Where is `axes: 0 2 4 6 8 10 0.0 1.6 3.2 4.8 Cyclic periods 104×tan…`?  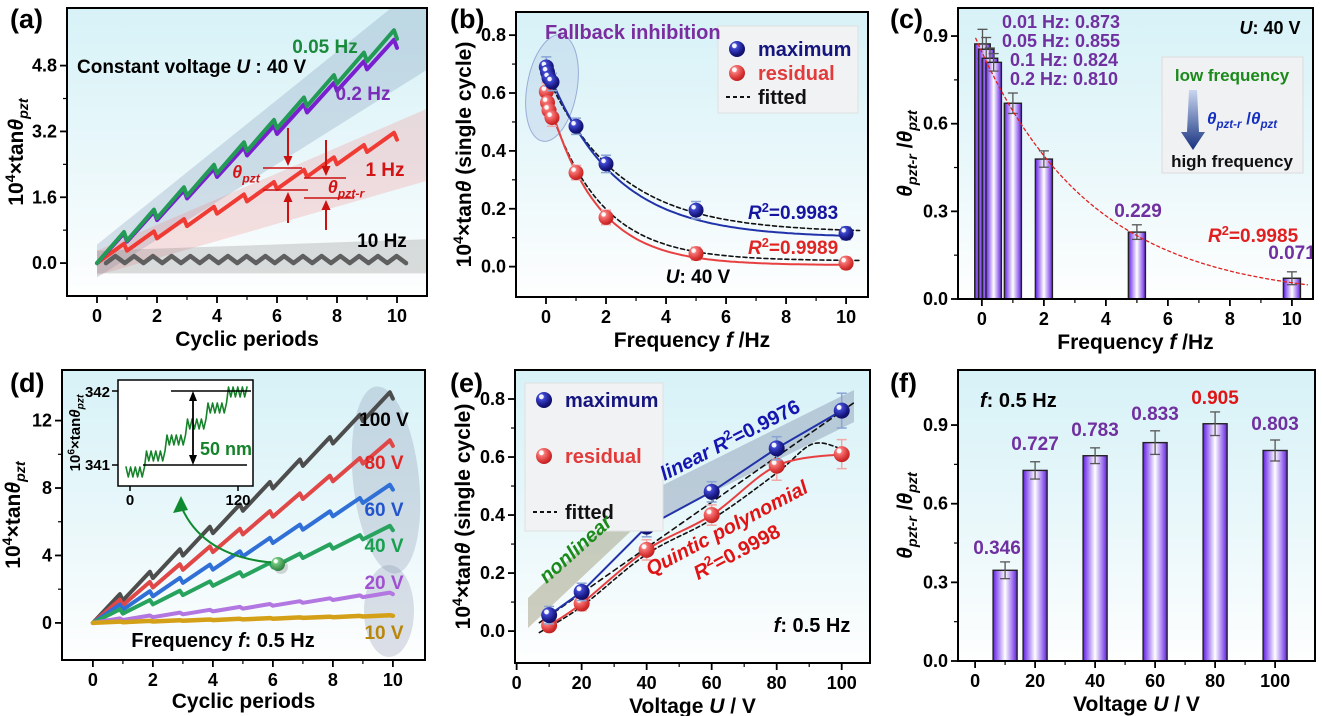
axes: 0 2 4 6 8 10 0.0 1.6 3.2 4.8 Cyclic periods 104×tan… is located at coordinates (205, 203).